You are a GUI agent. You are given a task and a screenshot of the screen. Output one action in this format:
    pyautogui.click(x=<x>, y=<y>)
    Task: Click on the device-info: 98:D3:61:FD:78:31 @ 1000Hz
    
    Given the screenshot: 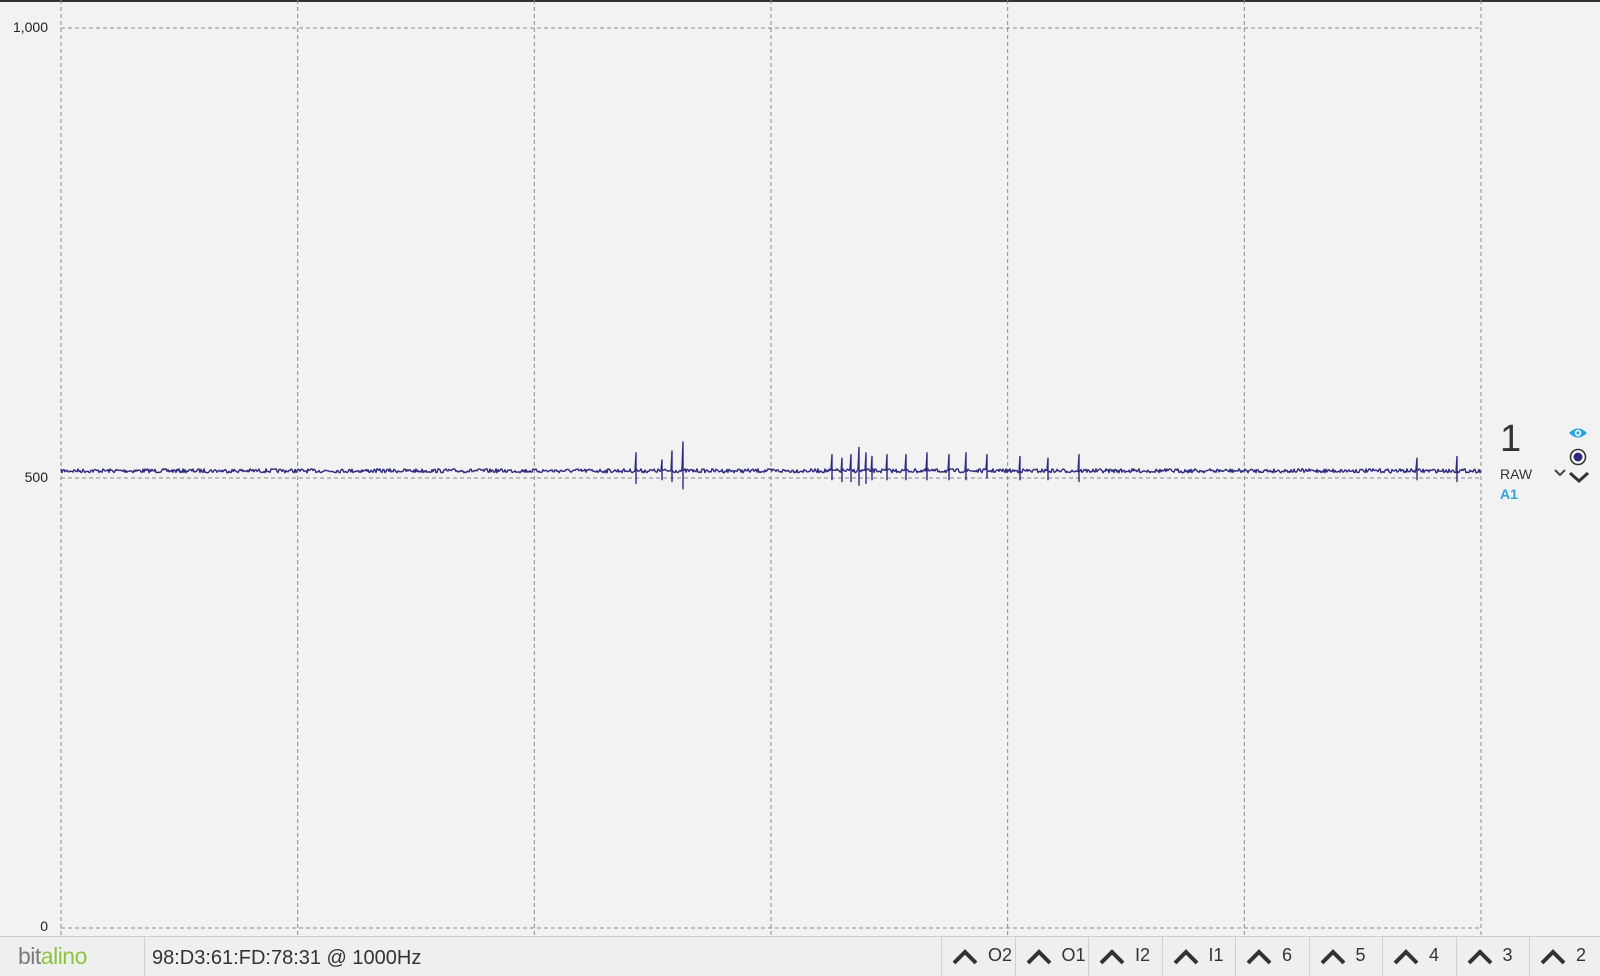 What is the action you would take?
    pyautogui.click(x=287, y=958)
    